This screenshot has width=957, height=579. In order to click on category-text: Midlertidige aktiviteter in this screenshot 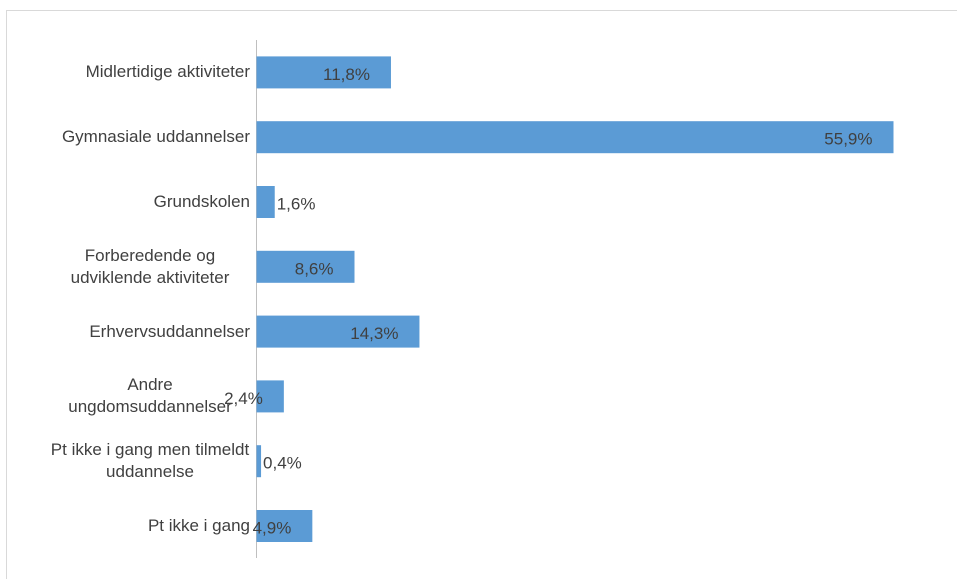, I will do `click(167, 72)`.